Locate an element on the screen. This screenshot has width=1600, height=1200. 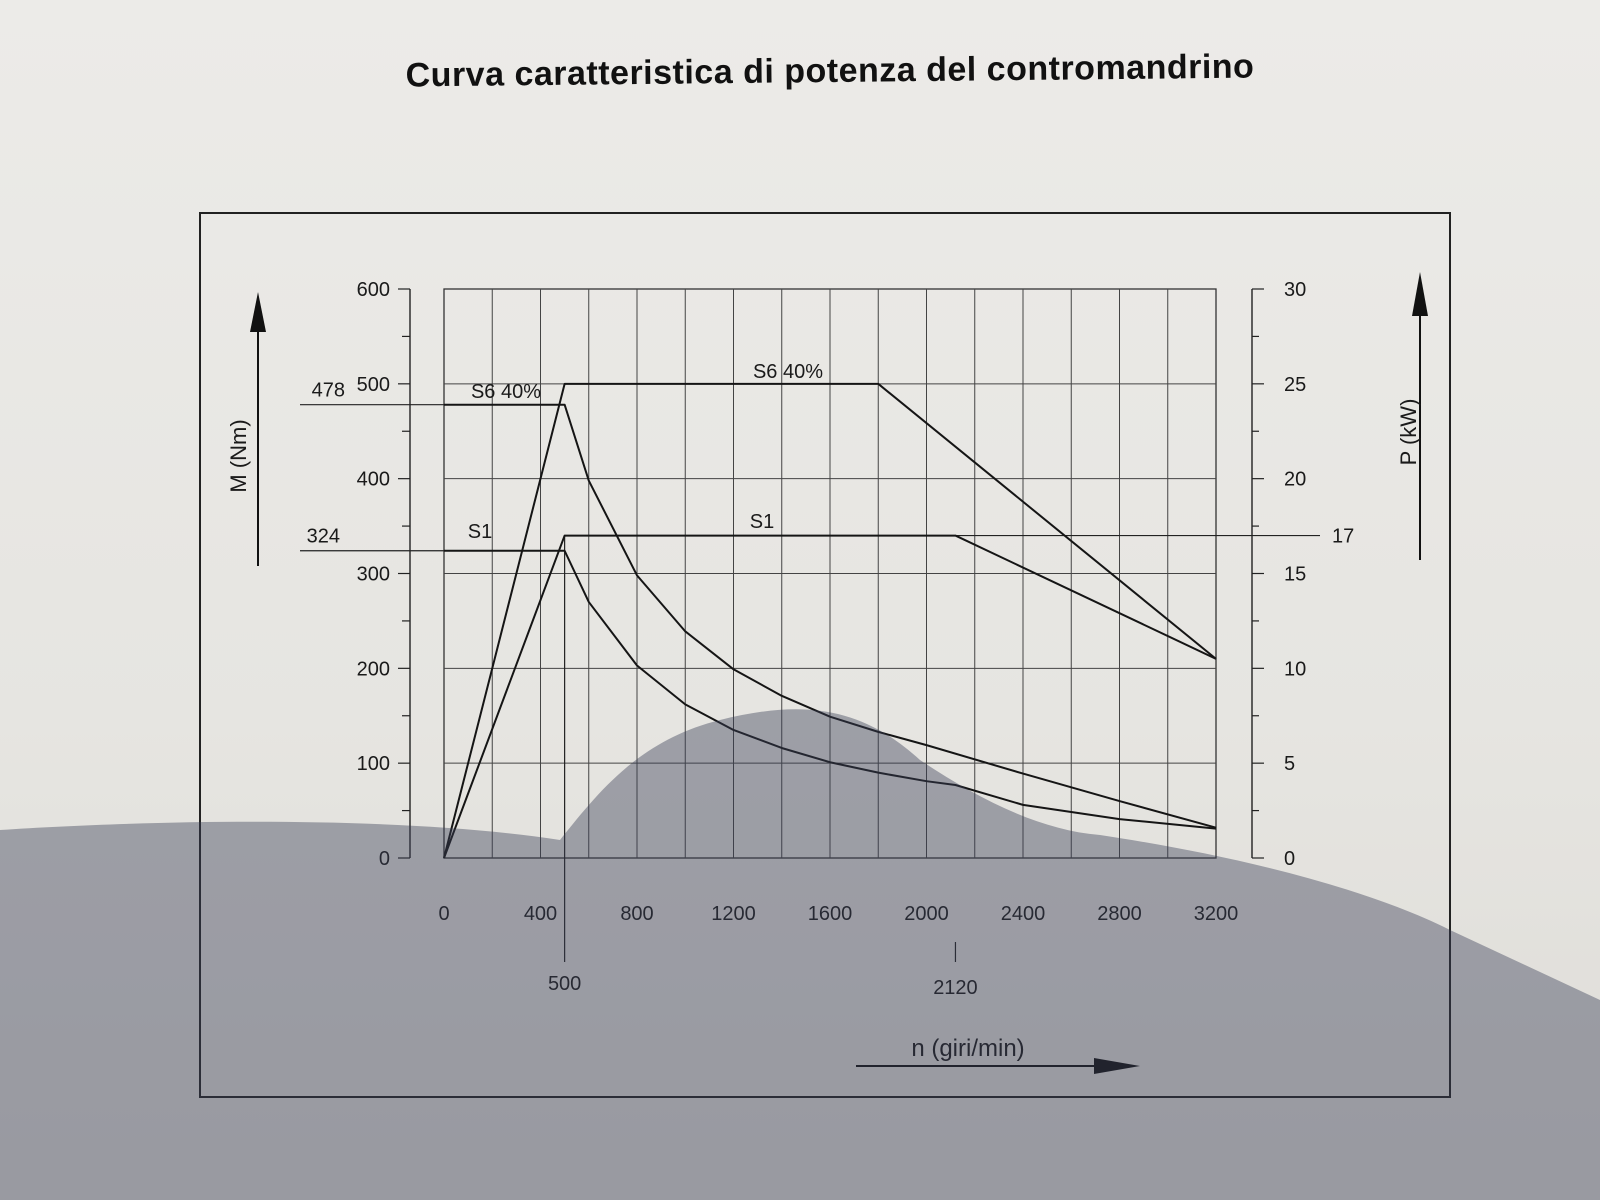
marker-label-500: 500 is located at coordinates (564, 984).